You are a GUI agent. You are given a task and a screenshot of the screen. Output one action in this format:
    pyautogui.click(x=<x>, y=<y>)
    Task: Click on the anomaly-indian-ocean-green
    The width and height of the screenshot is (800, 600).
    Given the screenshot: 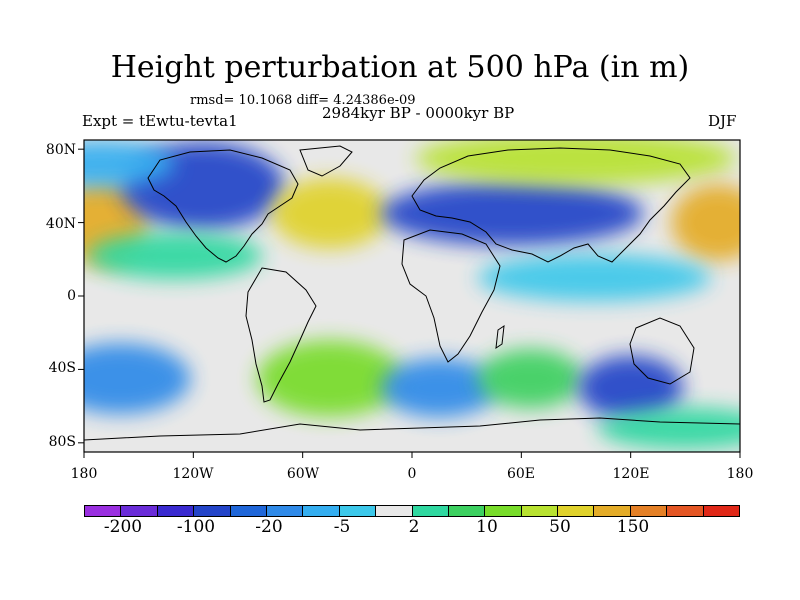 What is the action you would take?
    pyautogui.click(x=530, y=378)
    